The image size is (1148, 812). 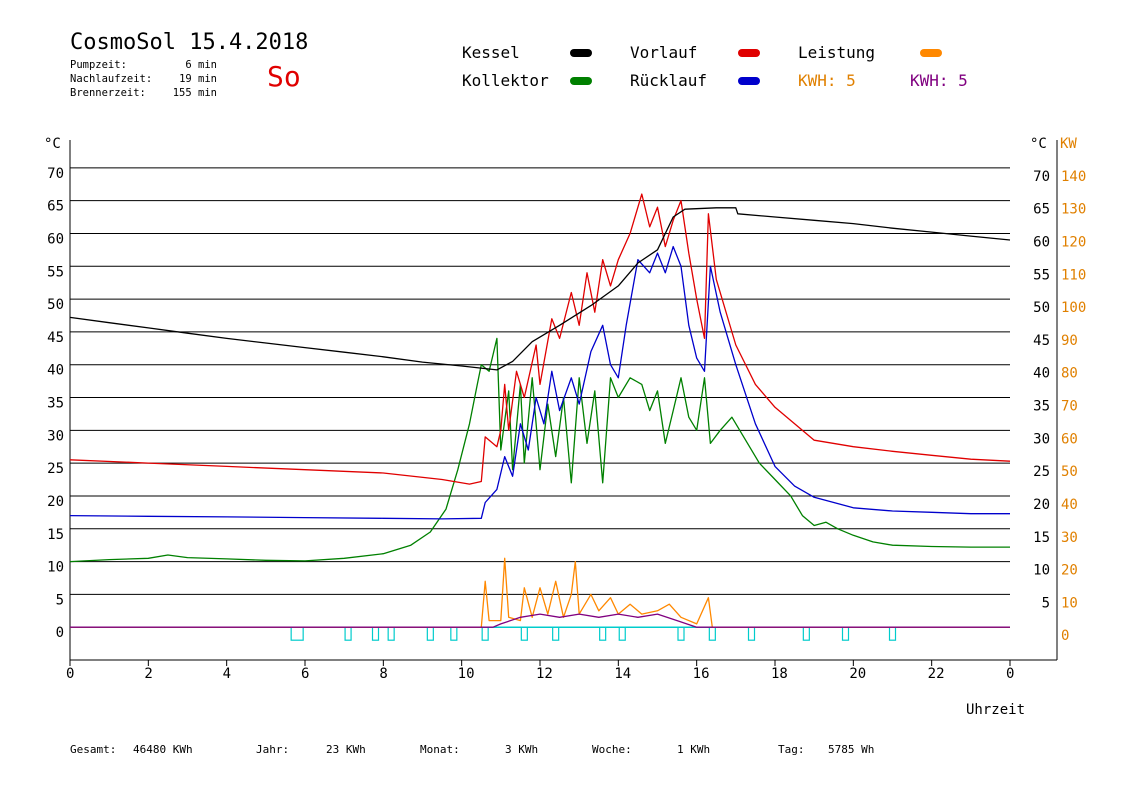 What do you see at coordinates (1073, 177) in the screenshot?
I see `y-right-power-tick-label: 140` at bounding box center [1073, 177].